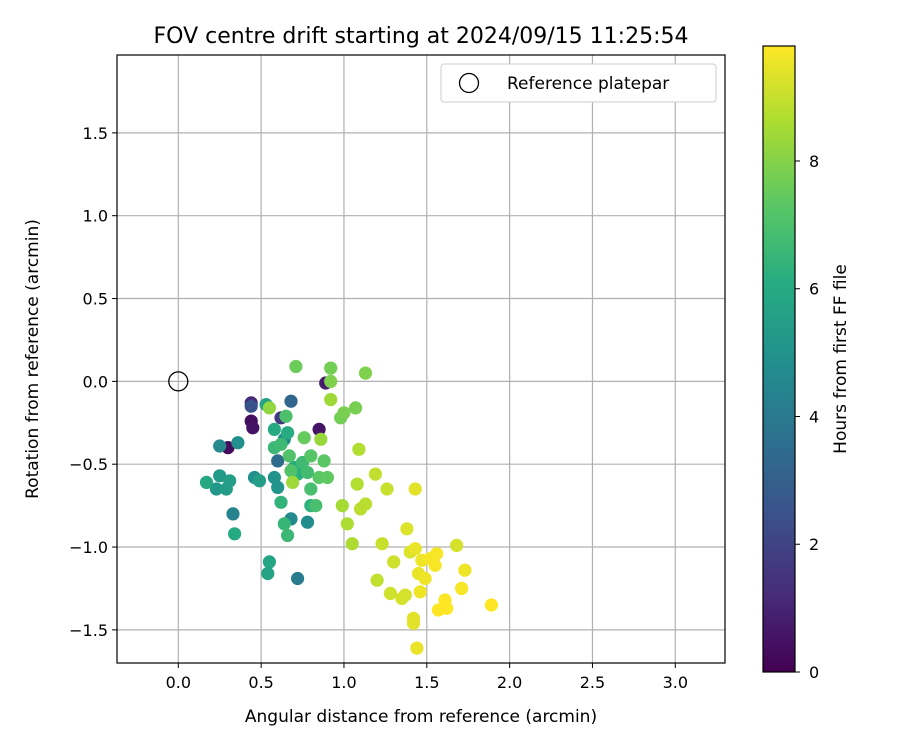  What do you see at coordinates (841, 359) in the screenshot?
I see `colorbar-label: Hours from first FF file` at bounding box center [841, 359].